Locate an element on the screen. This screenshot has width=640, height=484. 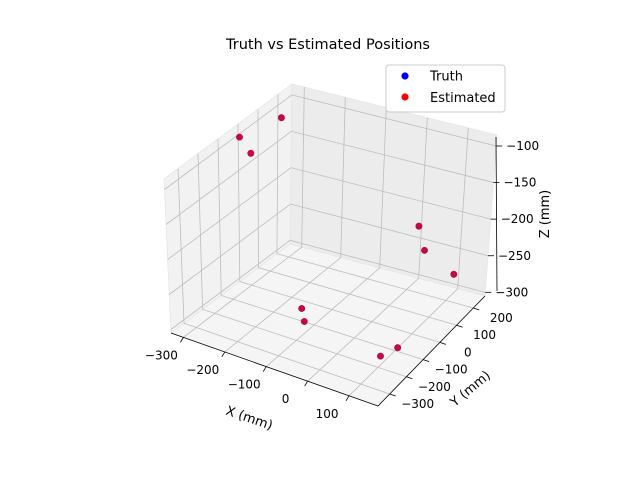
x-axis-line is located at coordinates (274, 369).